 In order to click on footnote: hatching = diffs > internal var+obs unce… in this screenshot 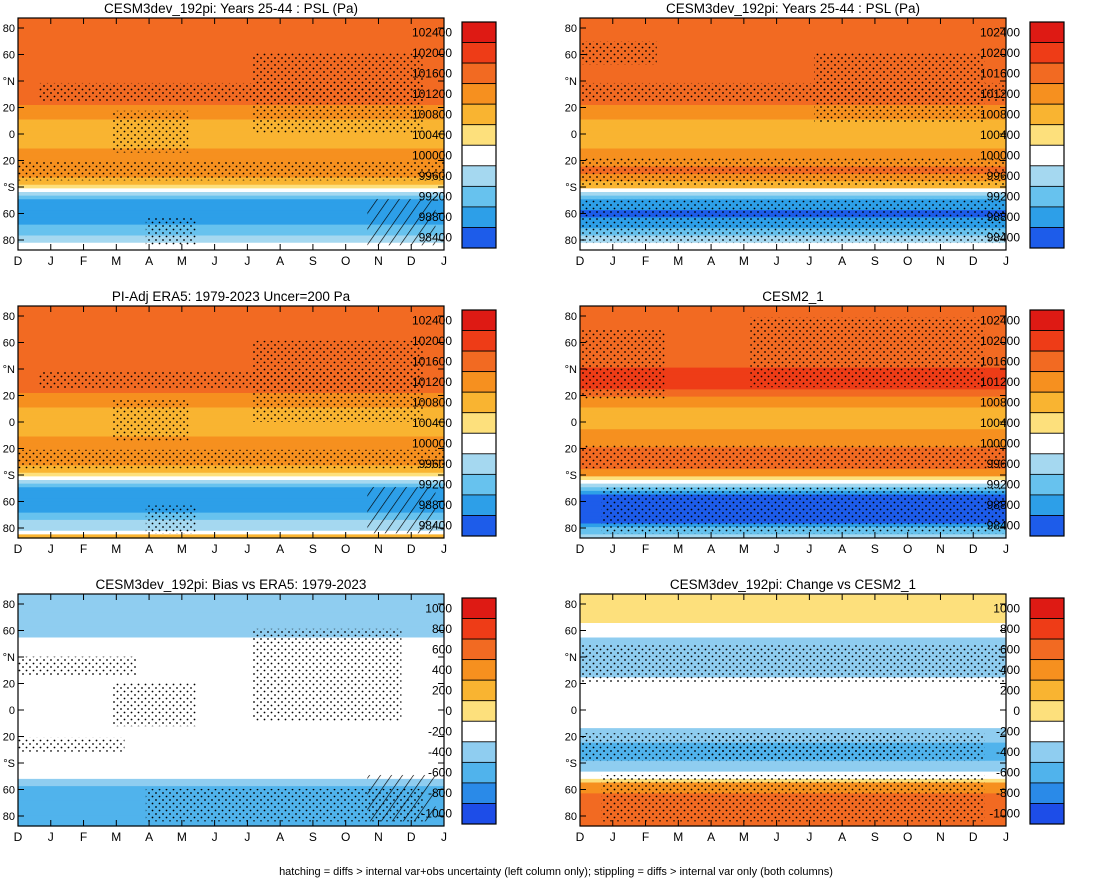, I will do `click(556, 872)`.